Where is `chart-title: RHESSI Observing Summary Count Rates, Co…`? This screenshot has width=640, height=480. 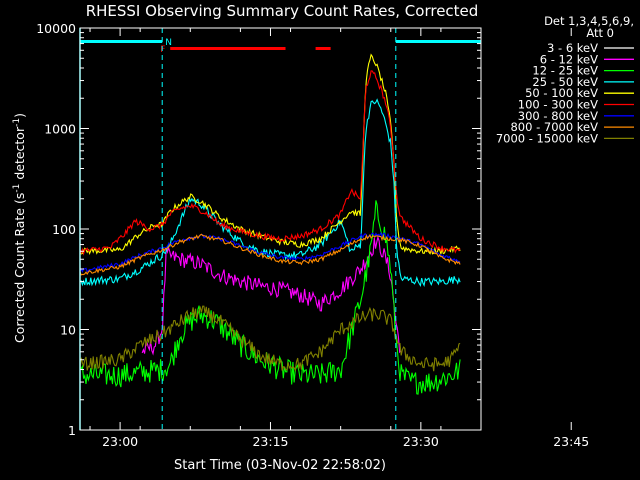
chart-title: RHESSI Observing Summary Count Rates, Co… is located at coordinates (282, 11).